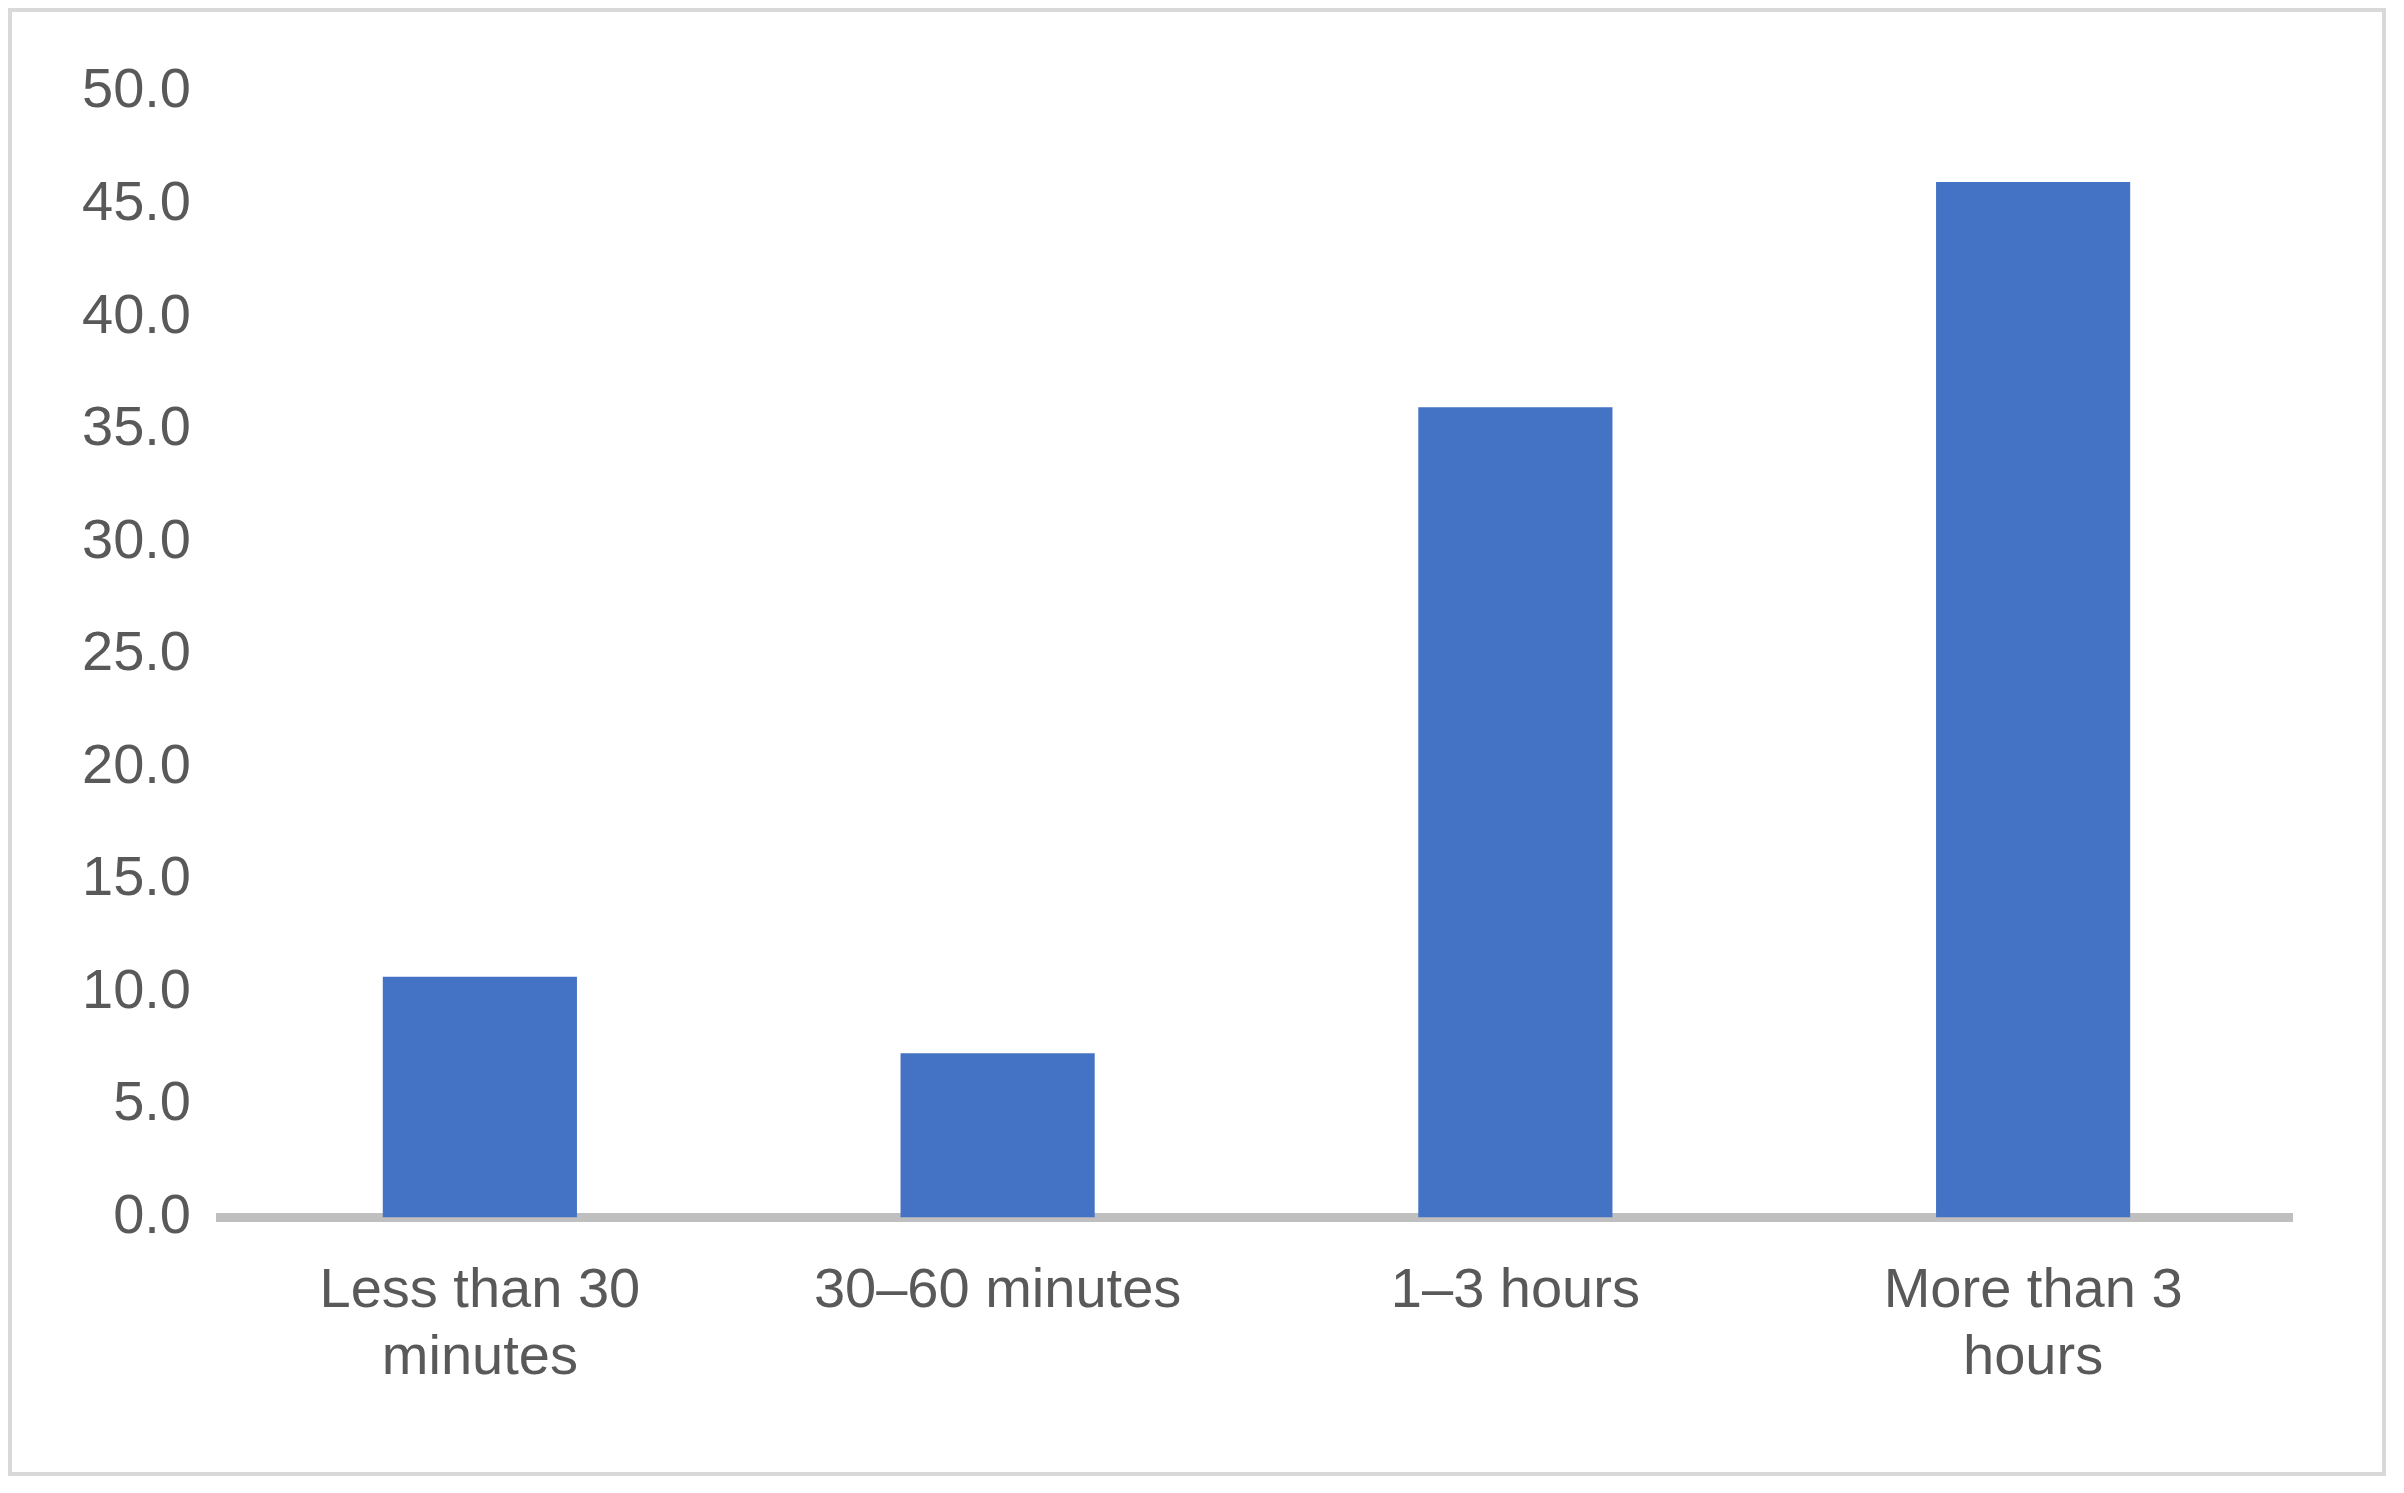  Describe the element at coordinates (152, 1101) in the screenshot. I see `y-tick-label: 5.0` at that location.